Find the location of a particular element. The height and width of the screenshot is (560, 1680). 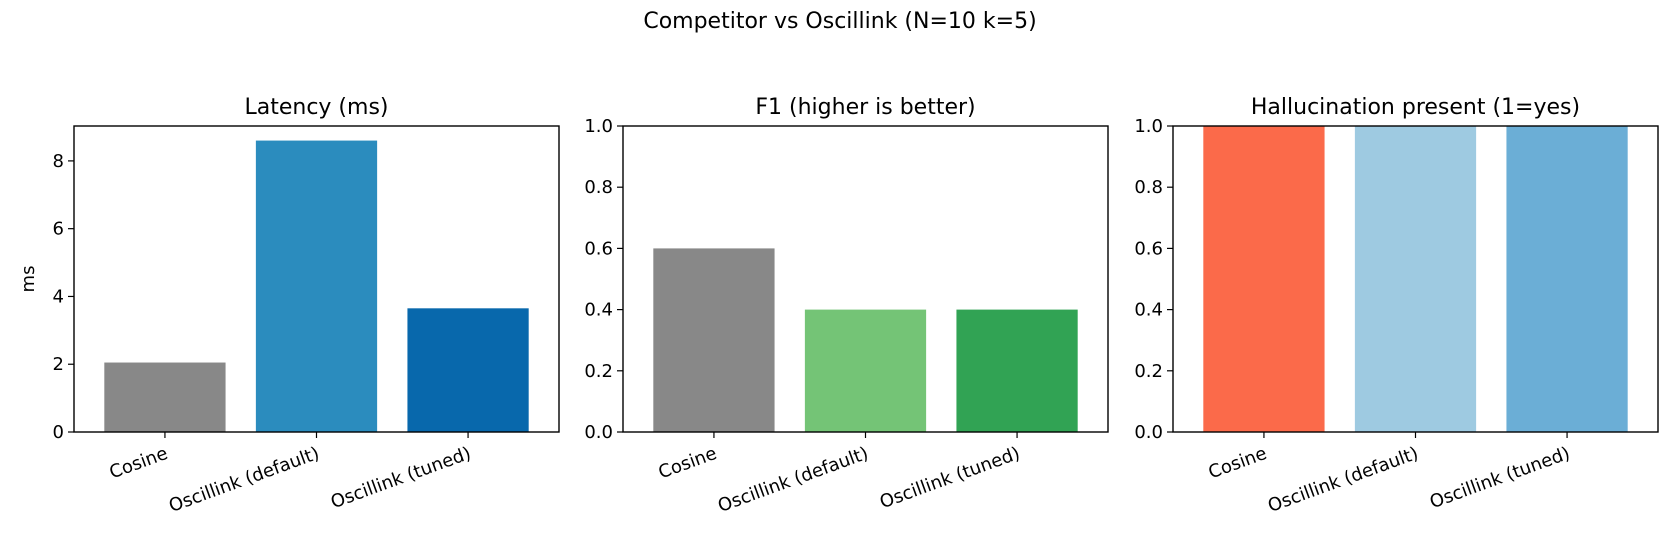

panel-title: Hallucination present (1=yes) is located at coordinates (1415, 107).